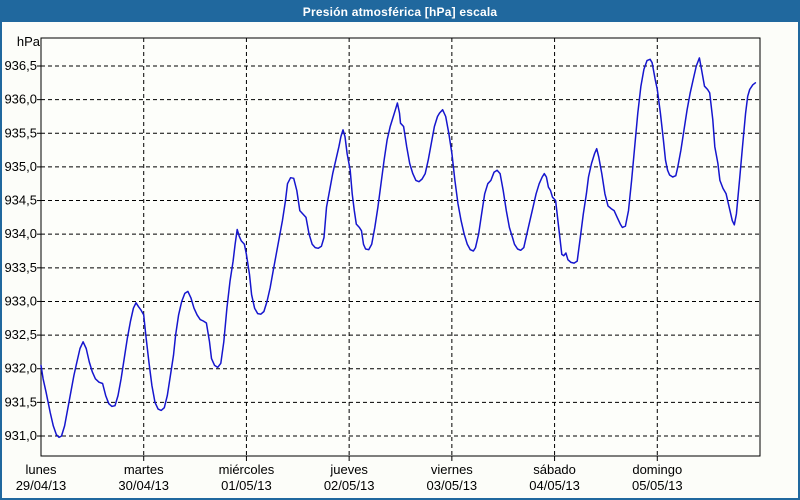 This screenshot has height=500, width=800. What do you see at coordinates (20, 368) in the screenshot?
I see `y-tick-label: 932,0` at bounding box center [20, 368].